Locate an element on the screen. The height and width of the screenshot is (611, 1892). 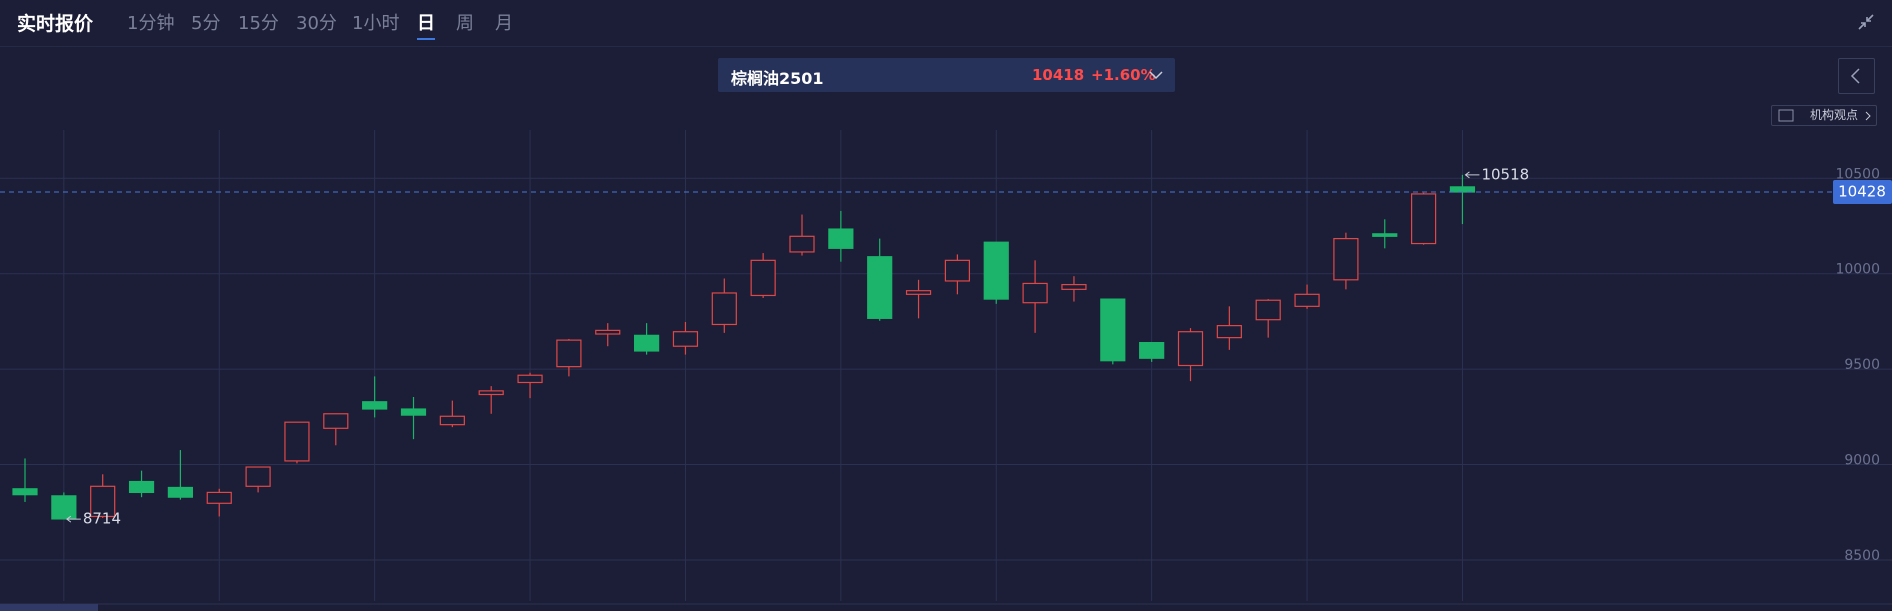
last-price-label: 10428 is located at coordinates (1862, 192).